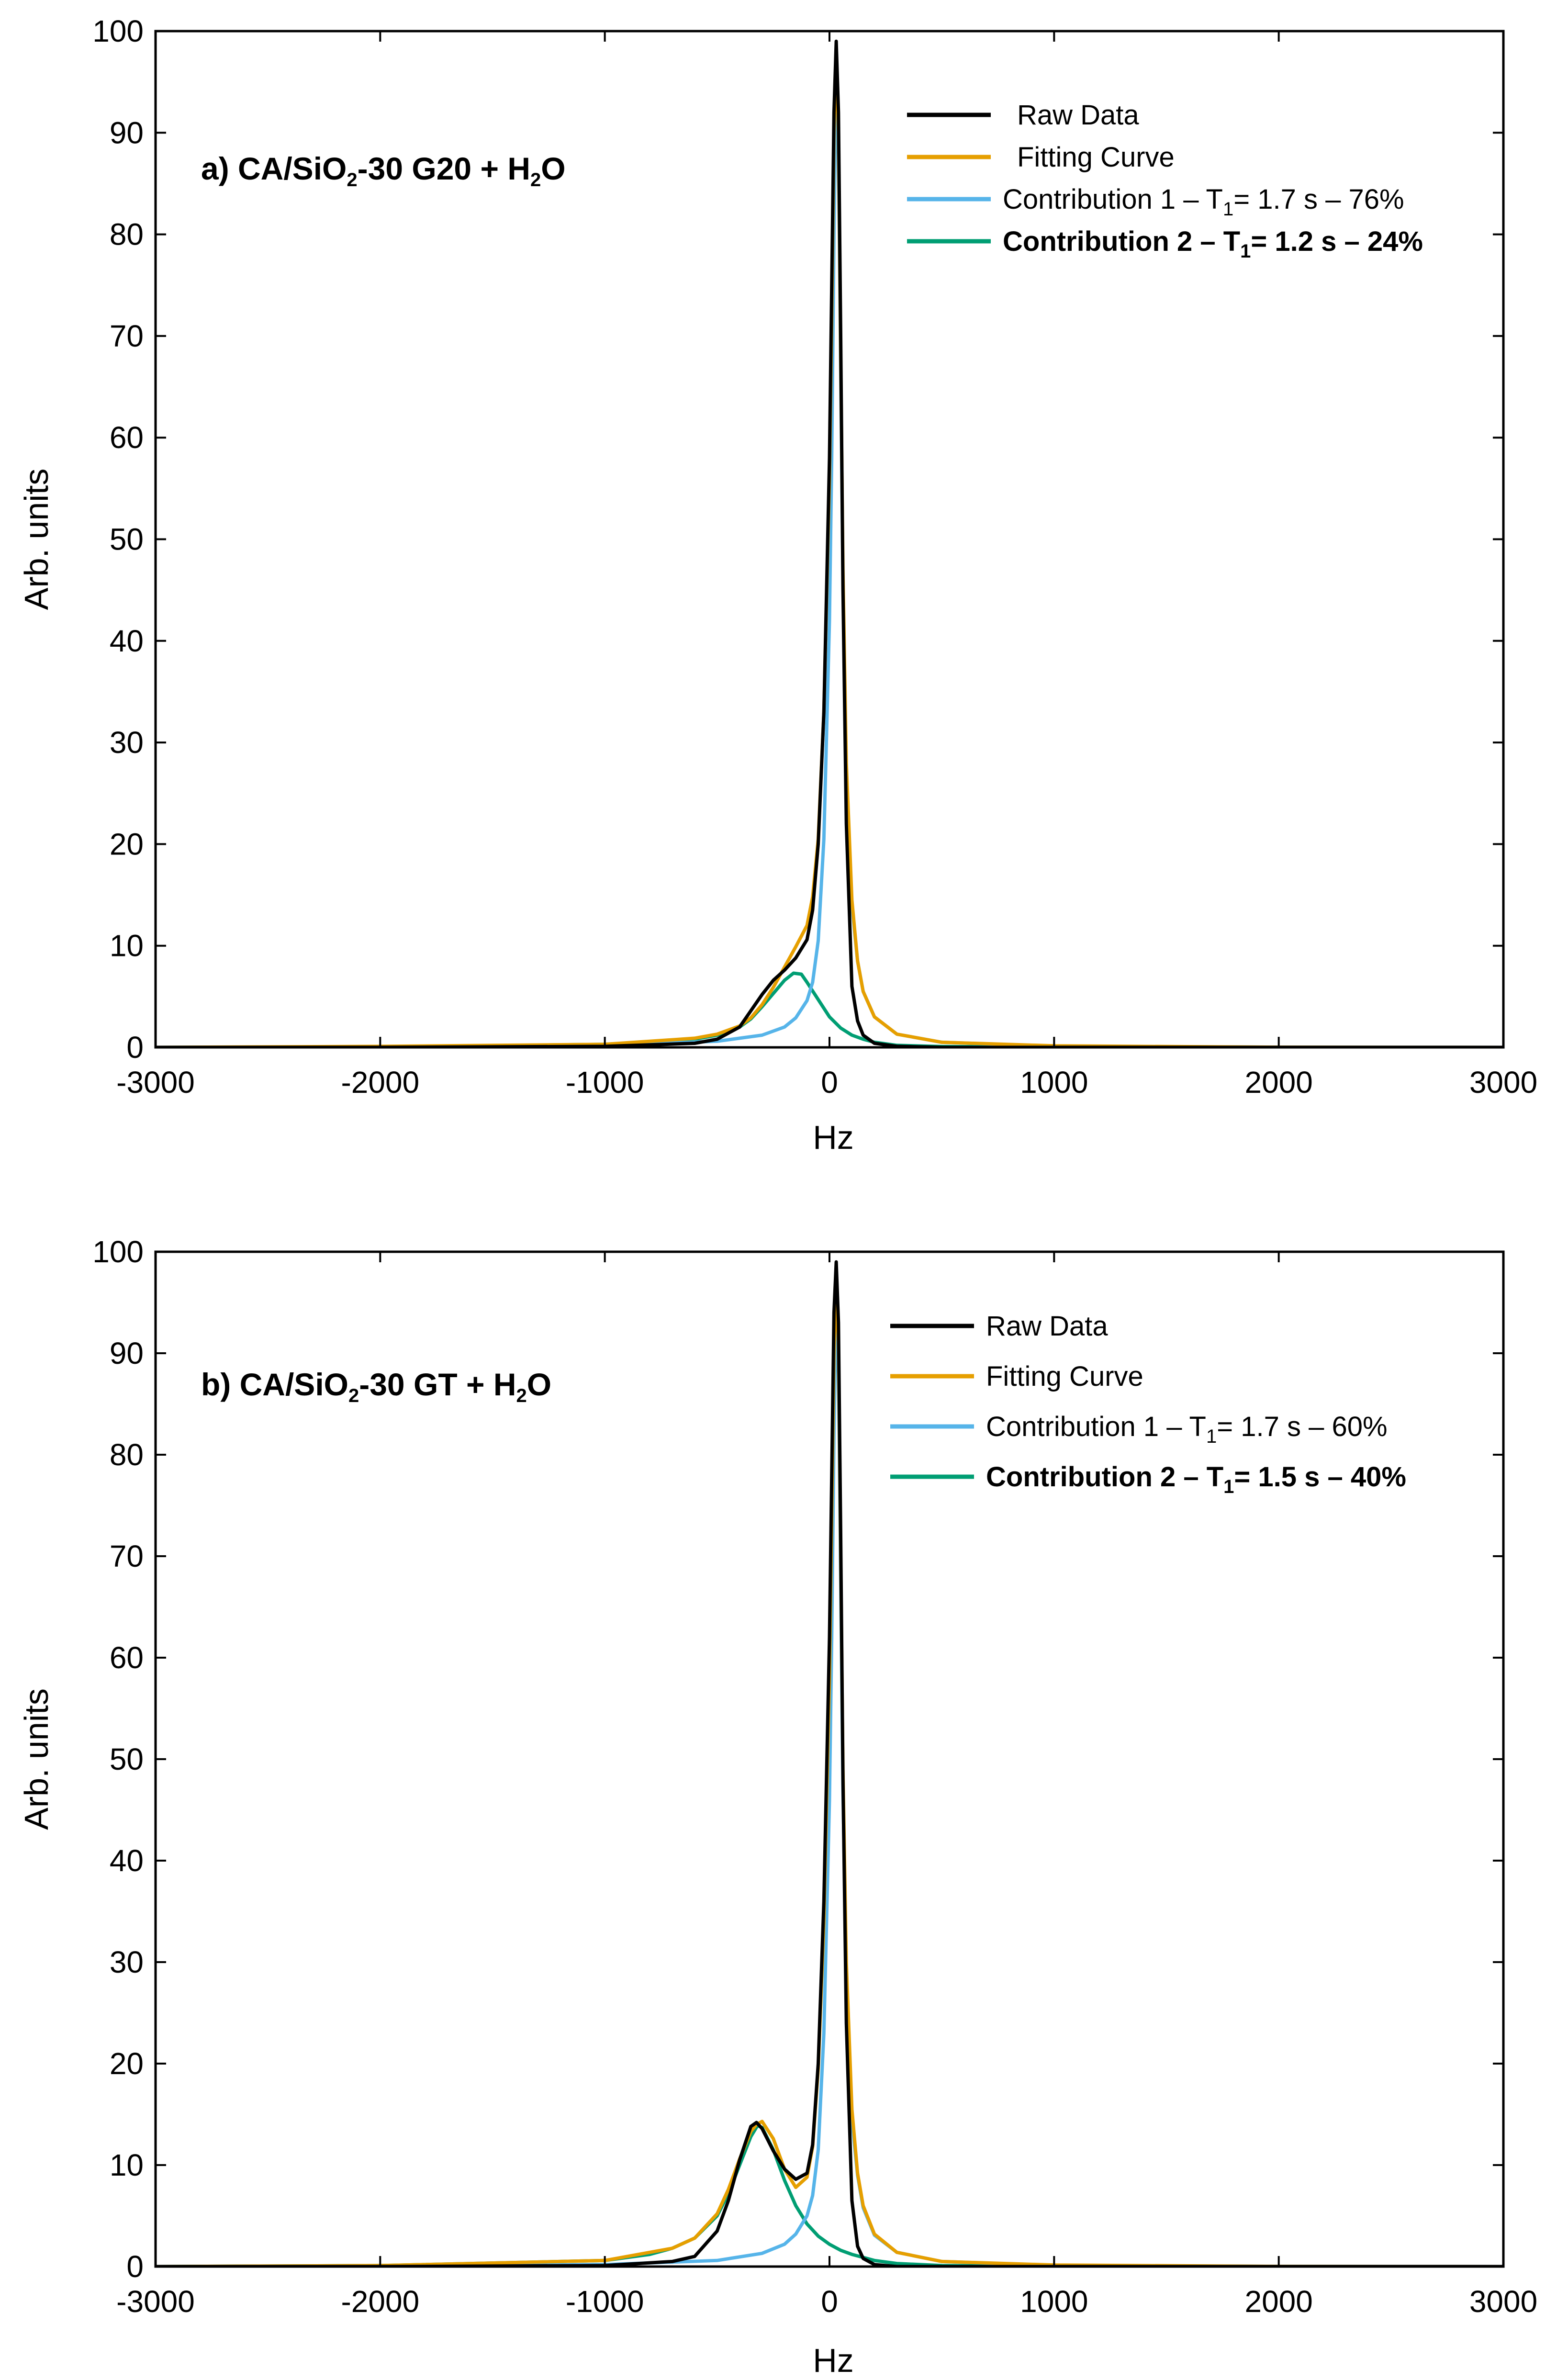 Image resolution: width=1568 pixels, height=2380 pixels. Describe the element at coordinates (274, 169) in the screenshot. I see `panel-title-part: a) CA/SiO` at that location.